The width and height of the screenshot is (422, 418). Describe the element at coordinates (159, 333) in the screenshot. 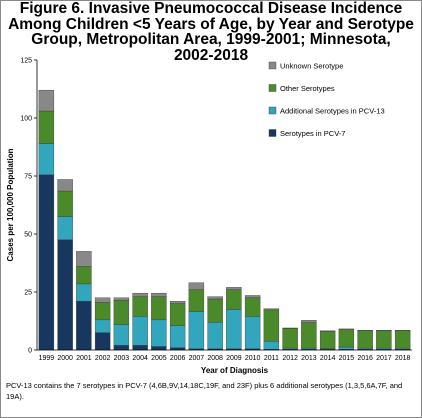

I see `bar-segment-2005-s1` at that location.